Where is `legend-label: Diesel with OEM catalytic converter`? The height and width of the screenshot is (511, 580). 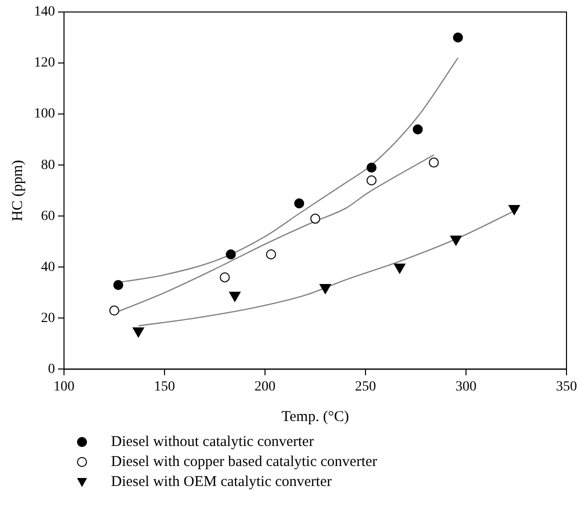
legend-label: Diesel with OEM catalytic converter is located at coordinates (221, 482).